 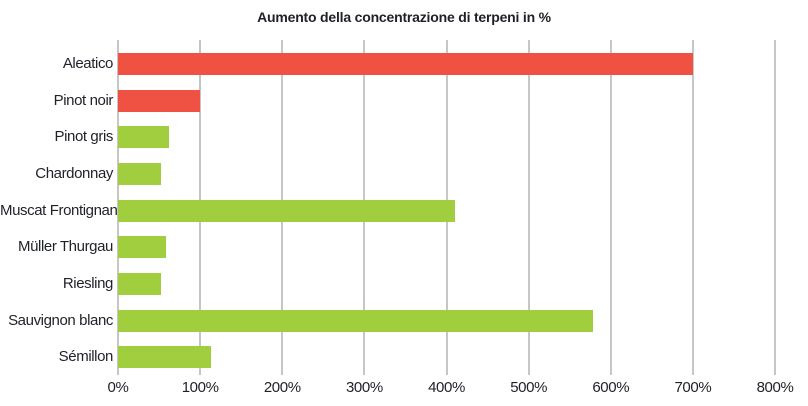 What do you see at coordinates (200, 387) in the screenshot?
I see `x-tick-label-100%: 100%` at bounding box center [200, 387].